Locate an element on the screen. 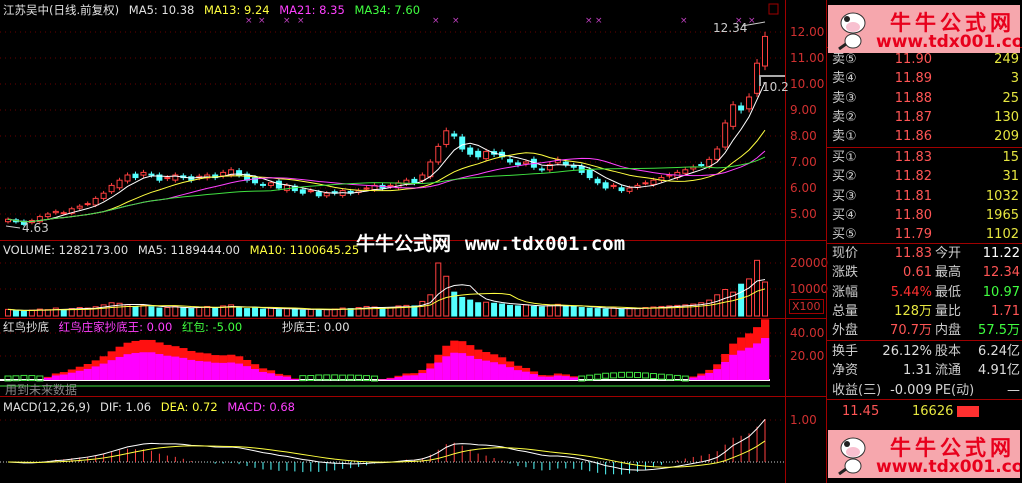  tick-row: 11.45 16626 is located at coordinates (924, 411).